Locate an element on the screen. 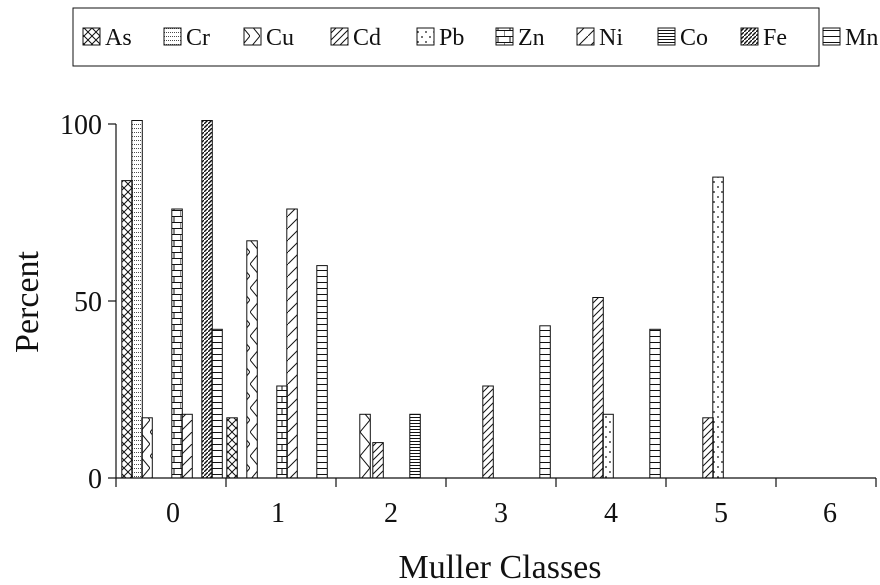 Image resolution: width=880 pixels, height=585 pixels. y-tick-label: 50 is located at coordinates (88, 302).